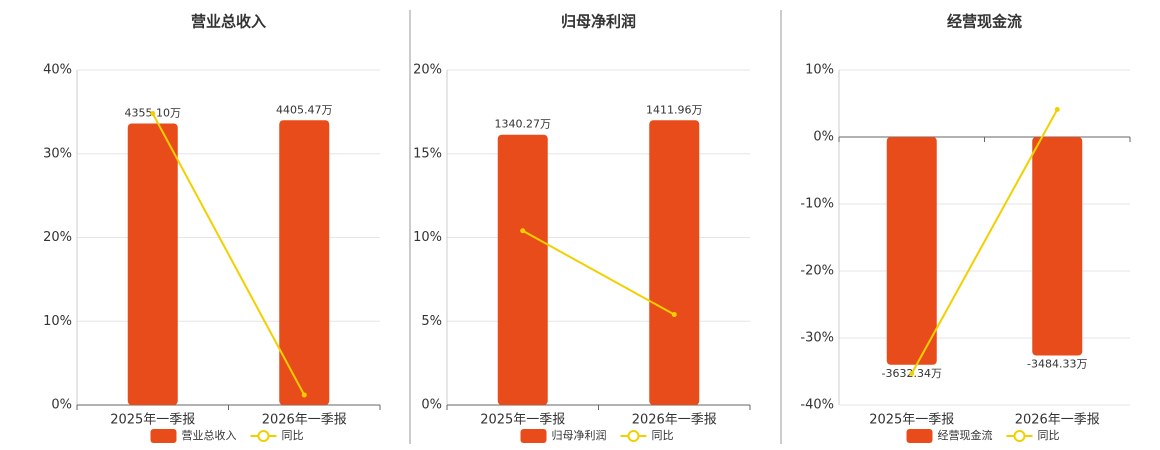  Describe the element at coordinates (598, 22) in the screenshot. I see `chart-title: 归母净利润` at that location.